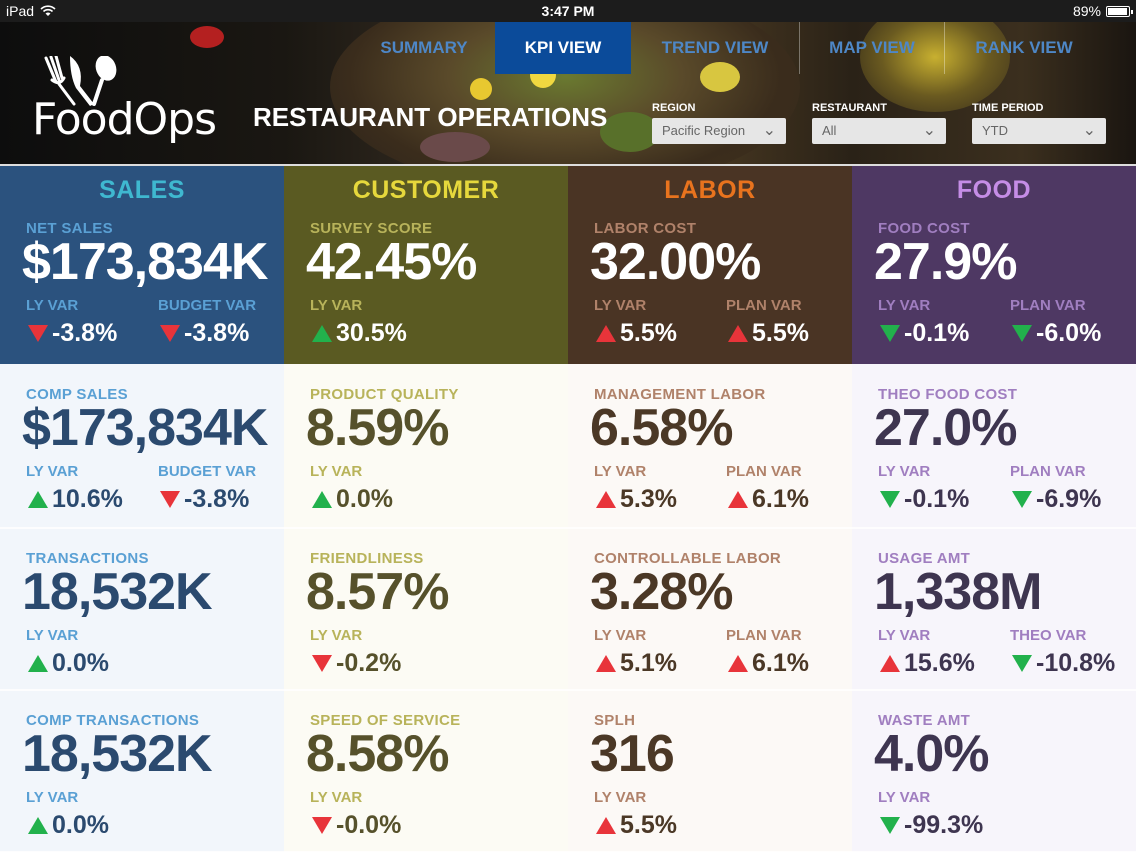 The width and height of the screenshot is (1136, 852). I want to click on kpi-value: 32.00%, so click(675, 262).